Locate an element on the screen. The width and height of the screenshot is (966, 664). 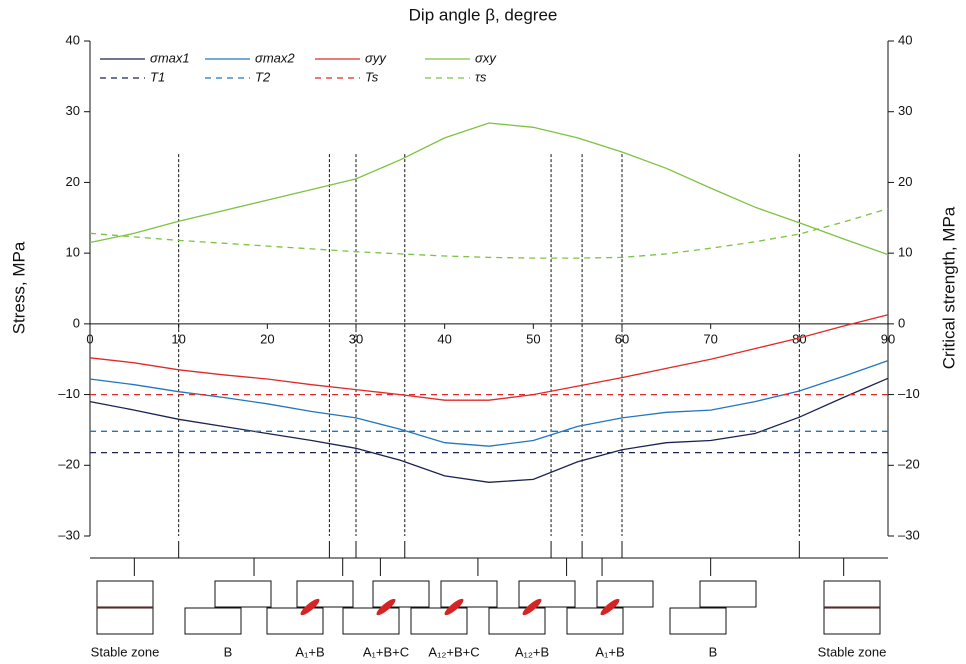
y2-tick-label: 30 is located at coordinates (905, 110).